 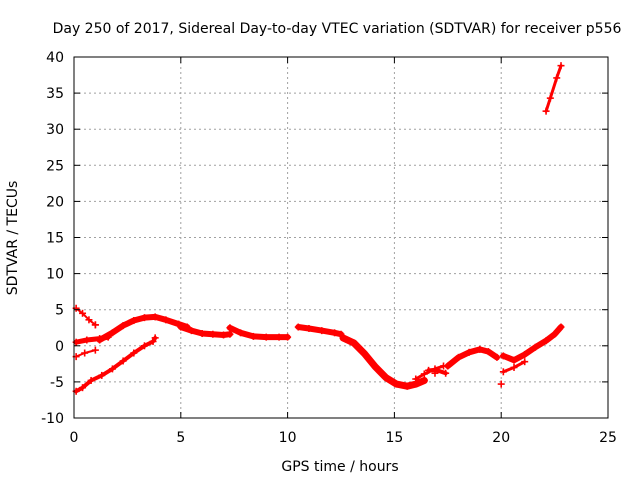 What do you see at coordinates (74, 438) in the screenshot?
I see `x-tick-label: 0` at bounding box center [74, 438].